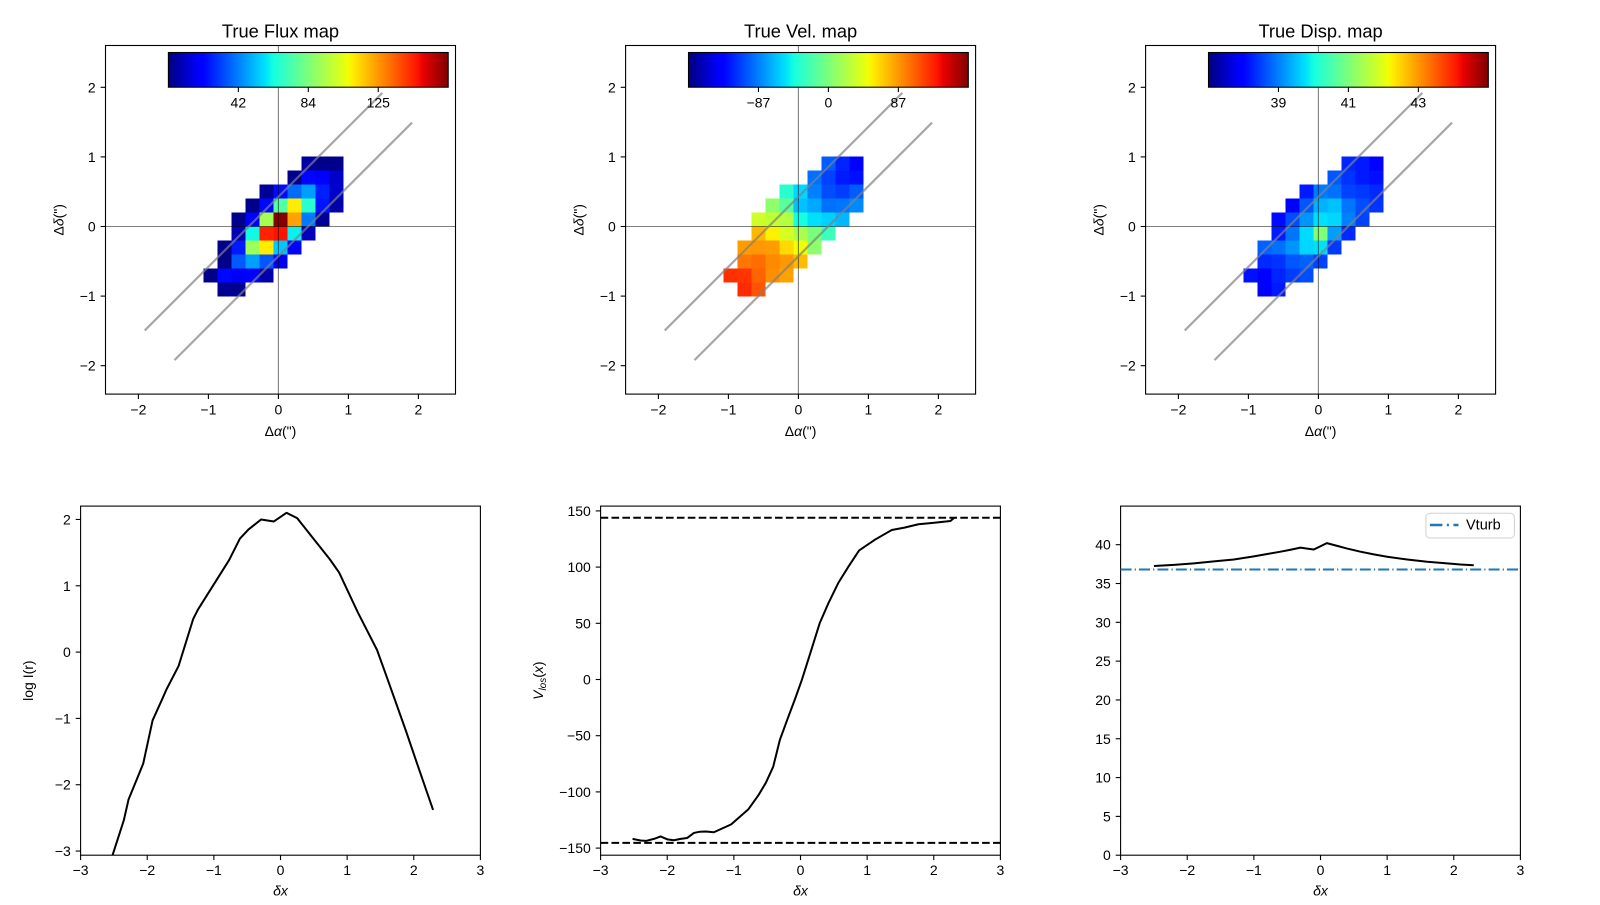 The image size is (1600, 905). Describe the element at coordinates (579, 567) in the screenshot. I see `svg-text: 100` at that location.